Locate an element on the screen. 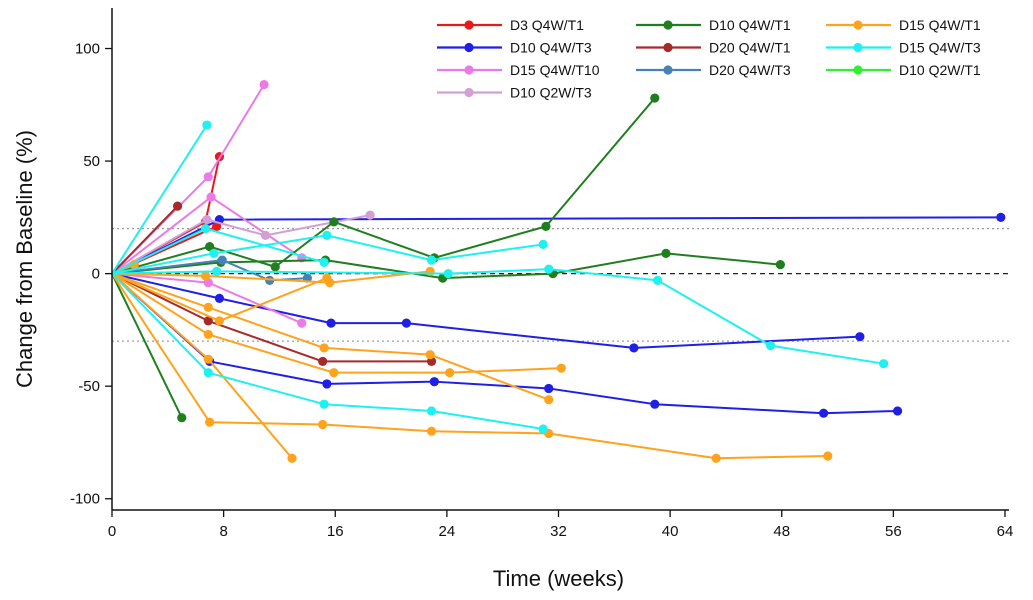 The width and height of the screenshot is (1033, 600). x-tick-label: 24 is located at coordinates (447, 531).